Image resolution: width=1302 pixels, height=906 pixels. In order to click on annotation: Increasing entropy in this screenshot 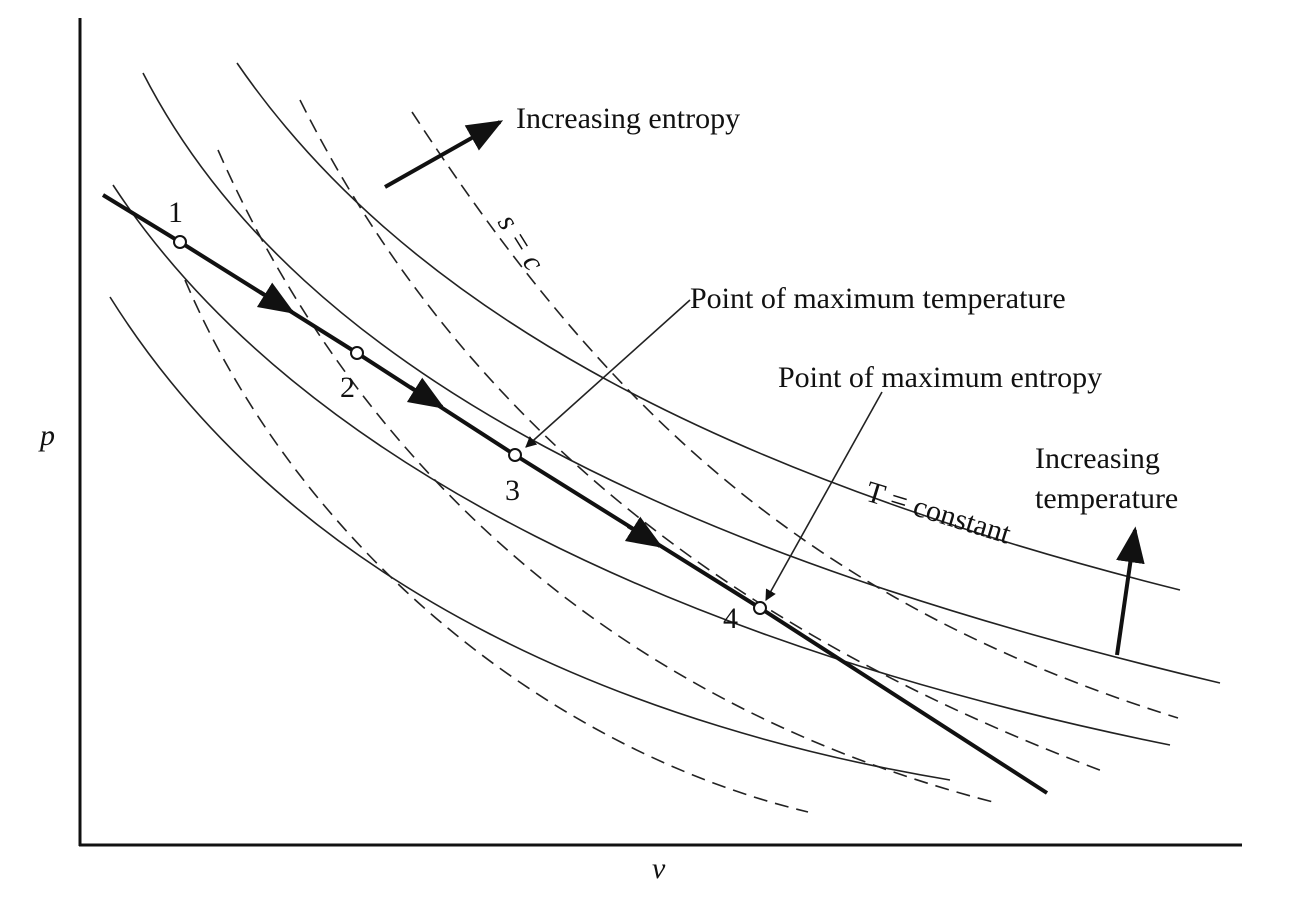, I will do `click(628, 118)`.